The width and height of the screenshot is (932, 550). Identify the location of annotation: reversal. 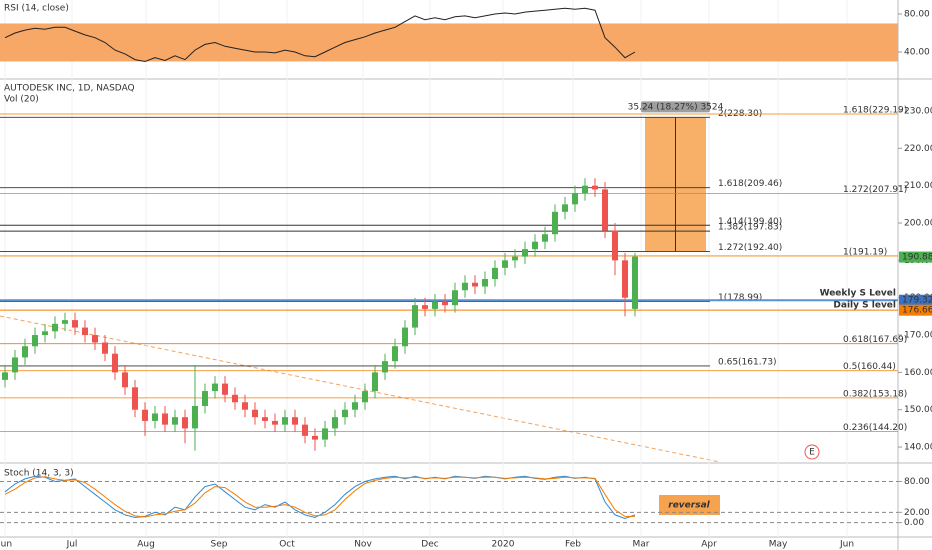
(689, 506).